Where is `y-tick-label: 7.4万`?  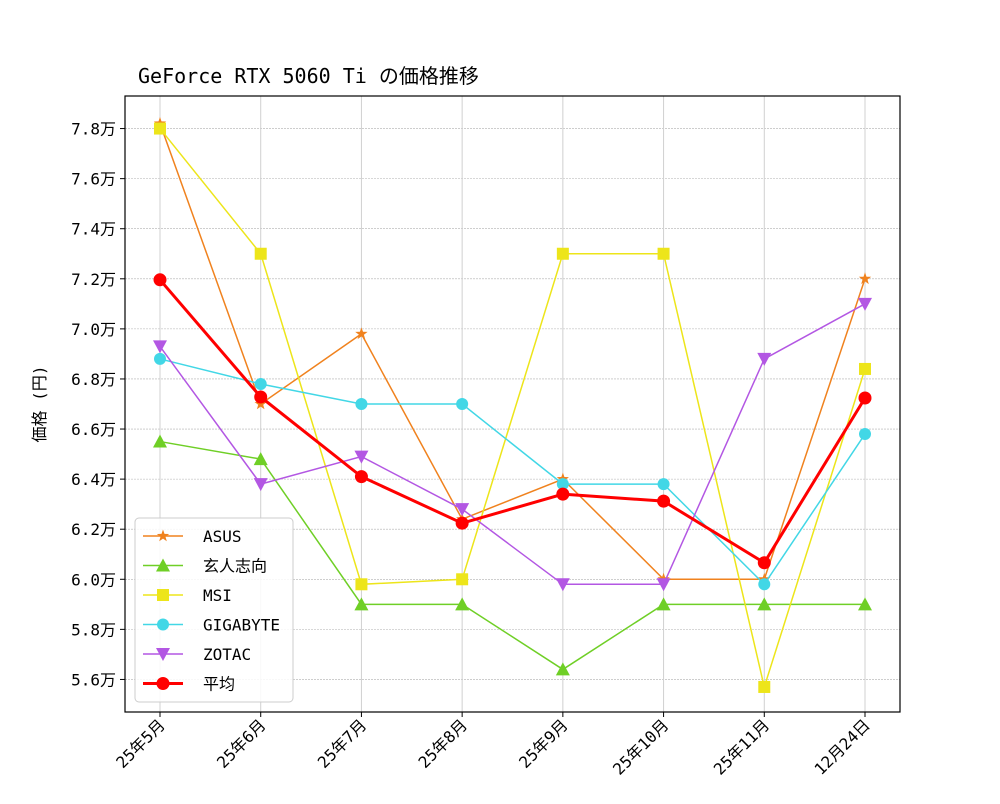
y-tick-label: 7.4万 is located at coordinates (93, 229).